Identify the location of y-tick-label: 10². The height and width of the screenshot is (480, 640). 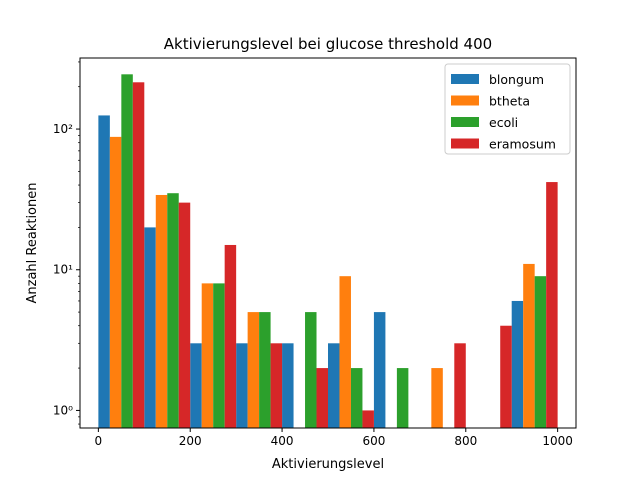
(63, 129).